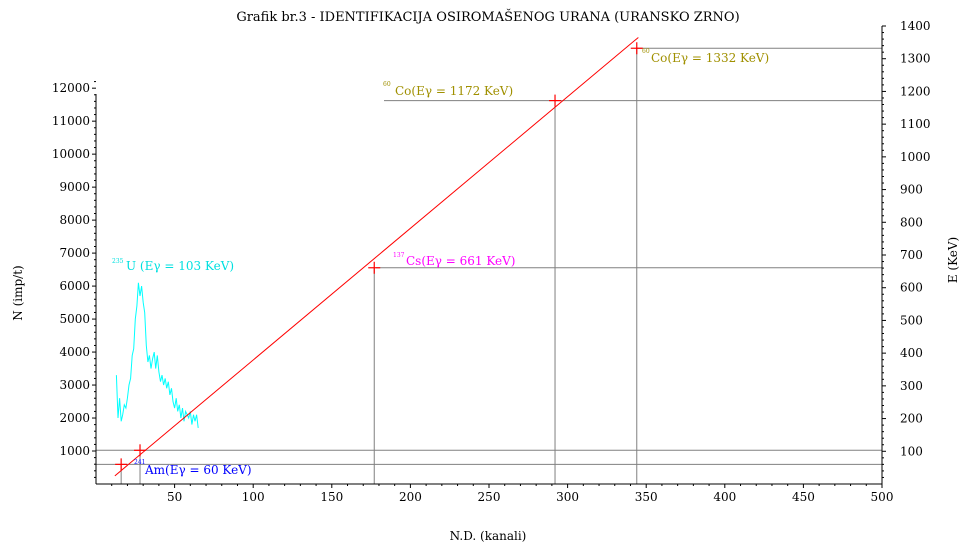 The width and height of the screenshot is (970, 546). What do you see at coordinates (724, 497) in the screenshot?
I see `x-tick-label-400: 400` at bounding box center [724, 497].